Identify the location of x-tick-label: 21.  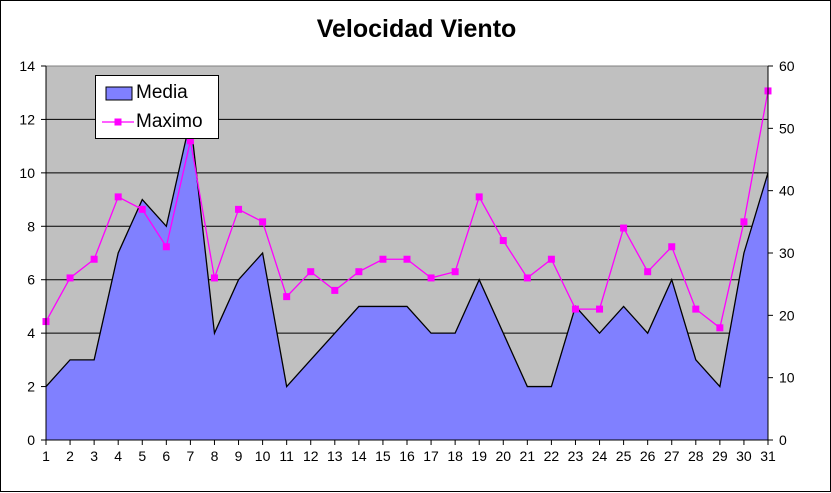
(528, 456).